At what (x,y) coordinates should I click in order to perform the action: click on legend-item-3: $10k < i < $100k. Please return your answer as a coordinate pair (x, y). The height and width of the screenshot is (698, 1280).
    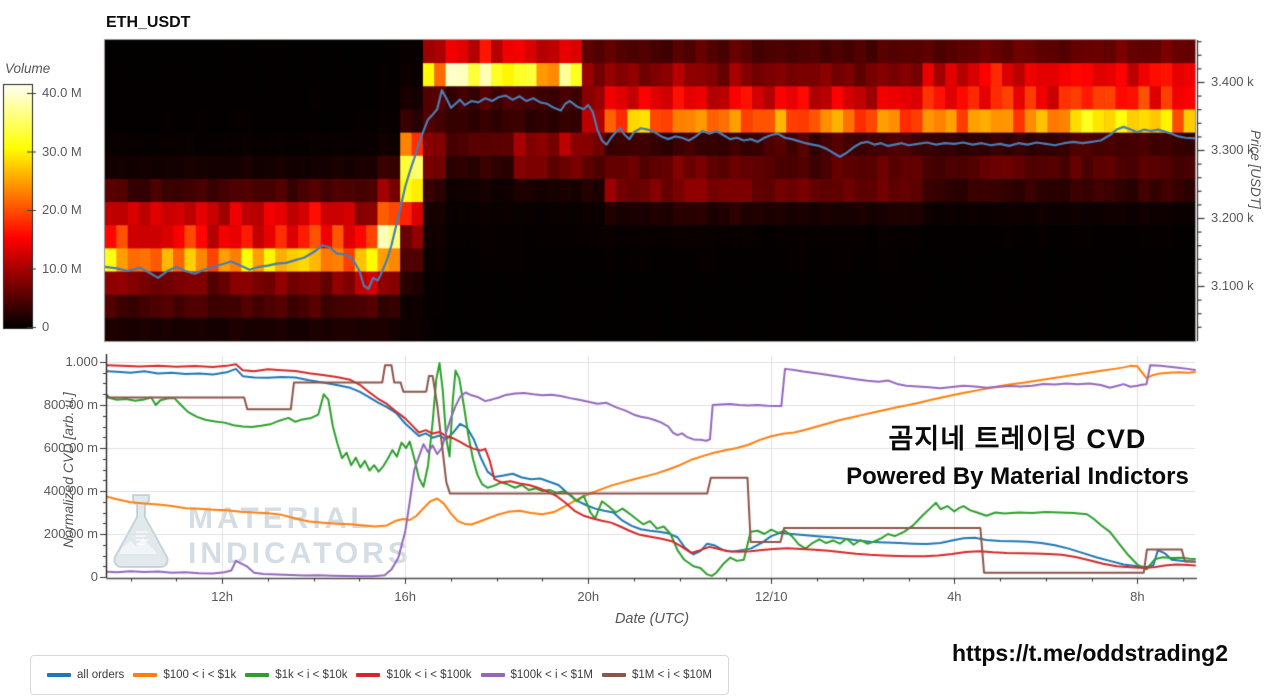
    Looking at the image, I should click on (414, 675).